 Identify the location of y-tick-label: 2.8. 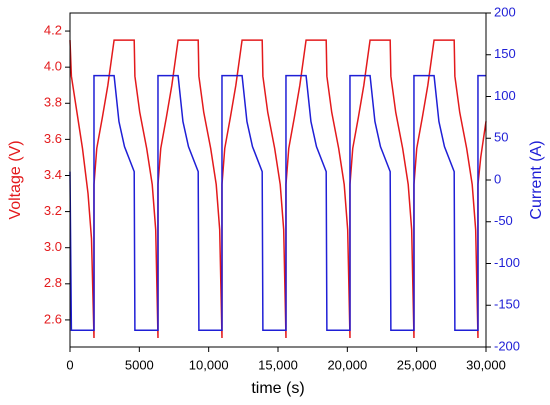
(53, 282).